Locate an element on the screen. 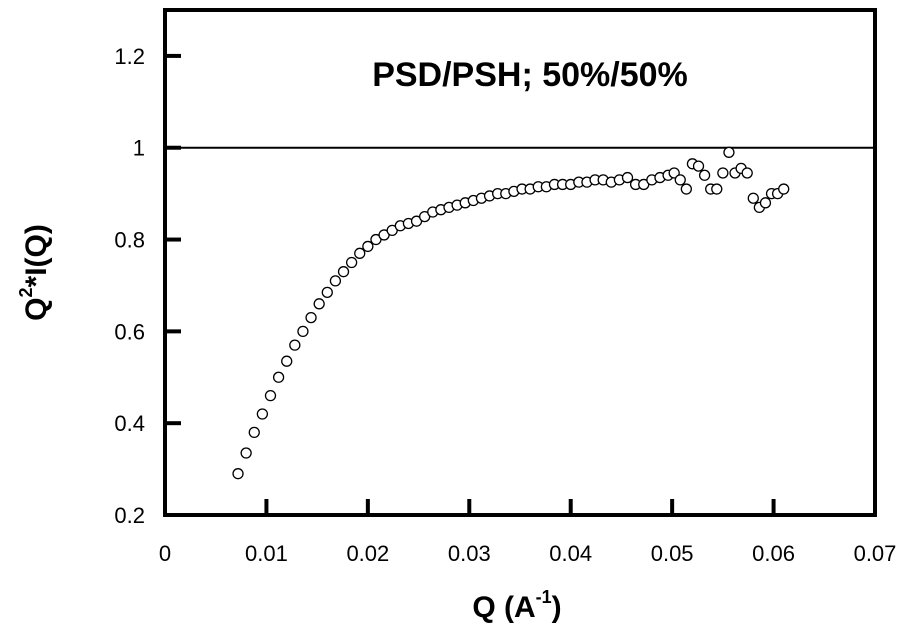 The image size is (909, 632). y-axis-title-superscript: 2 is located at coordinates (26, 292).